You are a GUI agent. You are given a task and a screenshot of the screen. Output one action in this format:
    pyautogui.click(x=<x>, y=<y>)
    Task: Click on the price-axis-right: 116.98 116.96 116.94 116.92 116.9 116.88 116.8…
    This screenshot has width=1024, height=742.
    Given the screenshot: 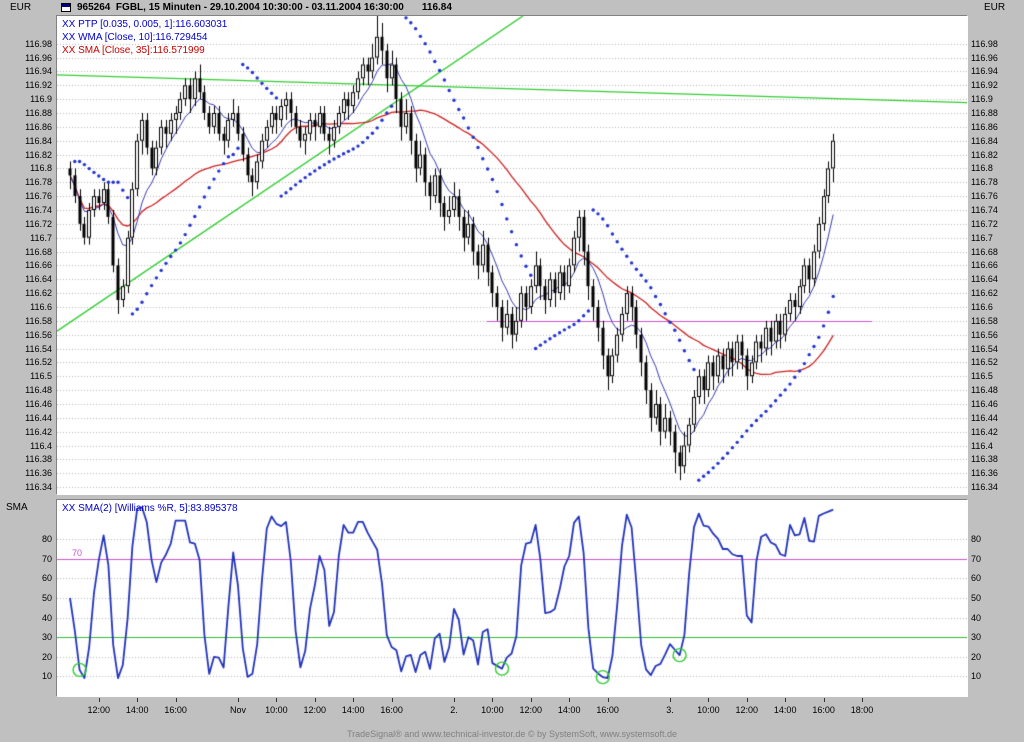 What is the action you would take?
    pyautogui.click(x=996, y=255)
    